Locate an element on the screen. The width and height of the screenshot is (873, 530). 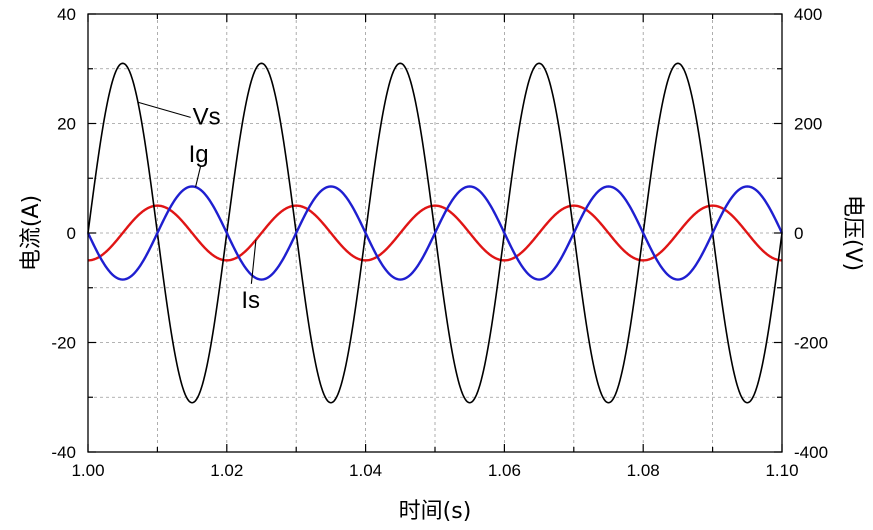
annotation-leader-vs is located at coordinates (164, 109).